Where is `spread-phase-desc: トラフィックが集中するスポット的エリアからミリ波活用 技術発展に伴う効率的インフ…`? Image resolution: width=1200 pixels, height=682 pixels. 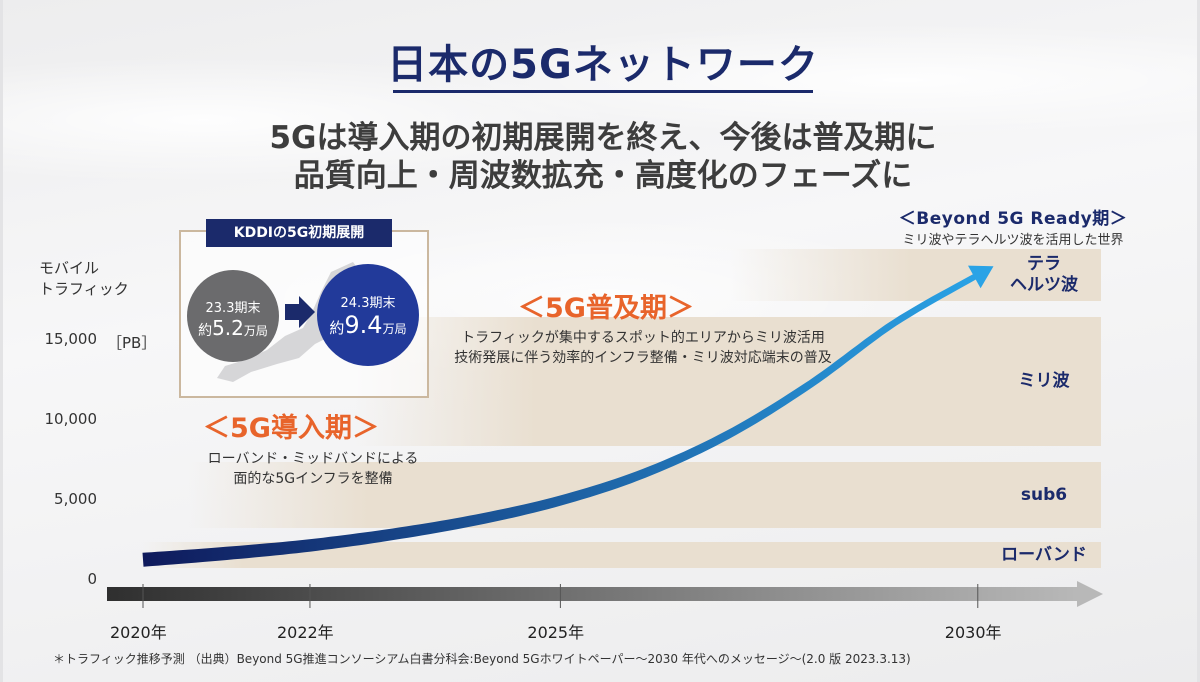 spread-phase-desc: トラフィックが集中するスポット的エリアからミリ波活用 技術発展に伴う効率的インフ… is located at coordinates (643, 348).